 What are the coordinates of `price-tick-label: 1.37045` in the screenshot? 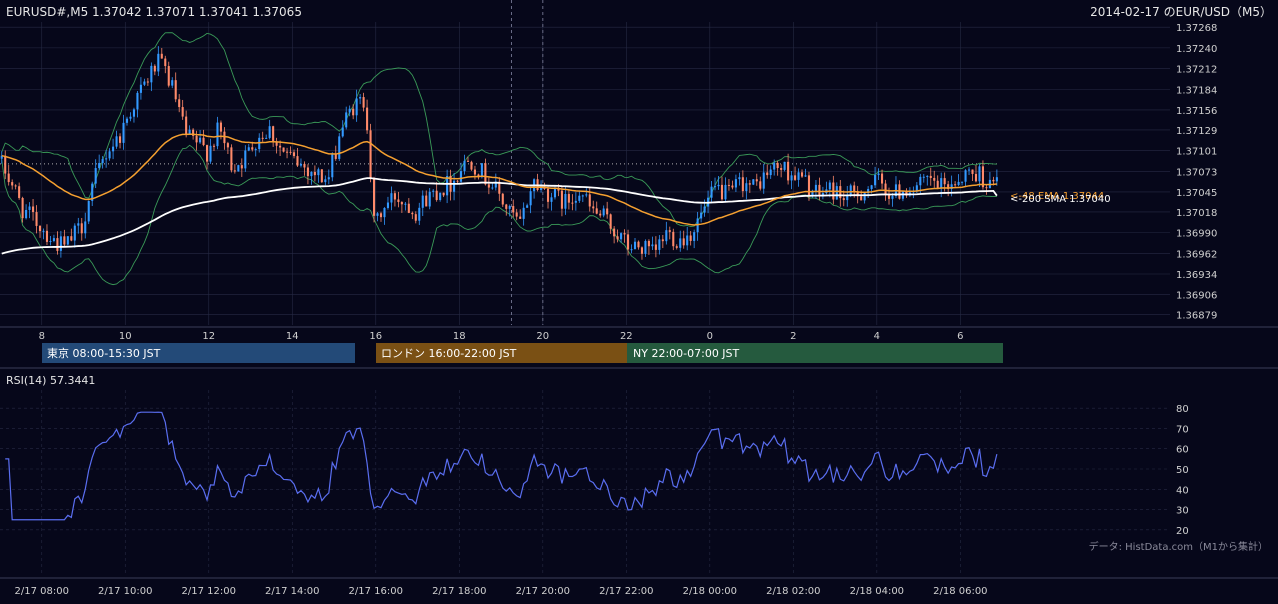 It's located at (1196, 193).